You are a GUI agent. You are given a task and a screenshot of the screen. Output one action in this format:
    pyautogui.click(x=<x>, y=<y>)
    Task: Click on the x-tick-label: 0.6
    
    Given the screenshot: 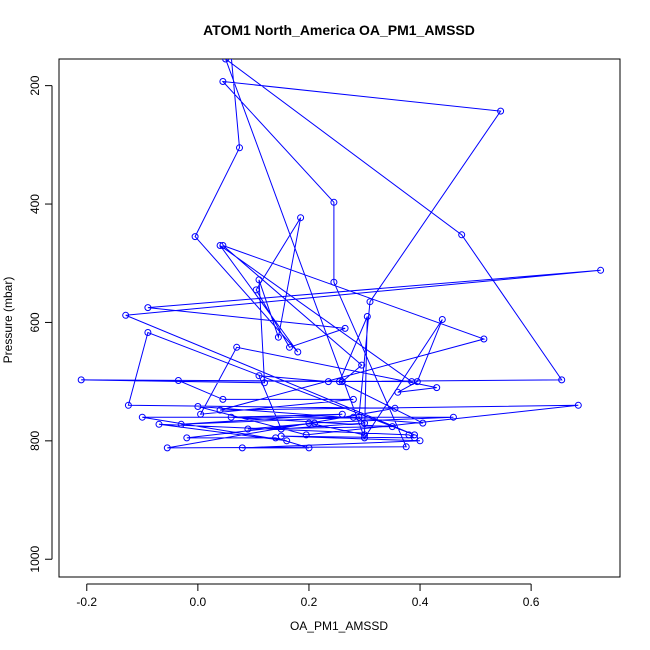 What is the action you would take?
    pyautogui.click(x=531, y=602)
    